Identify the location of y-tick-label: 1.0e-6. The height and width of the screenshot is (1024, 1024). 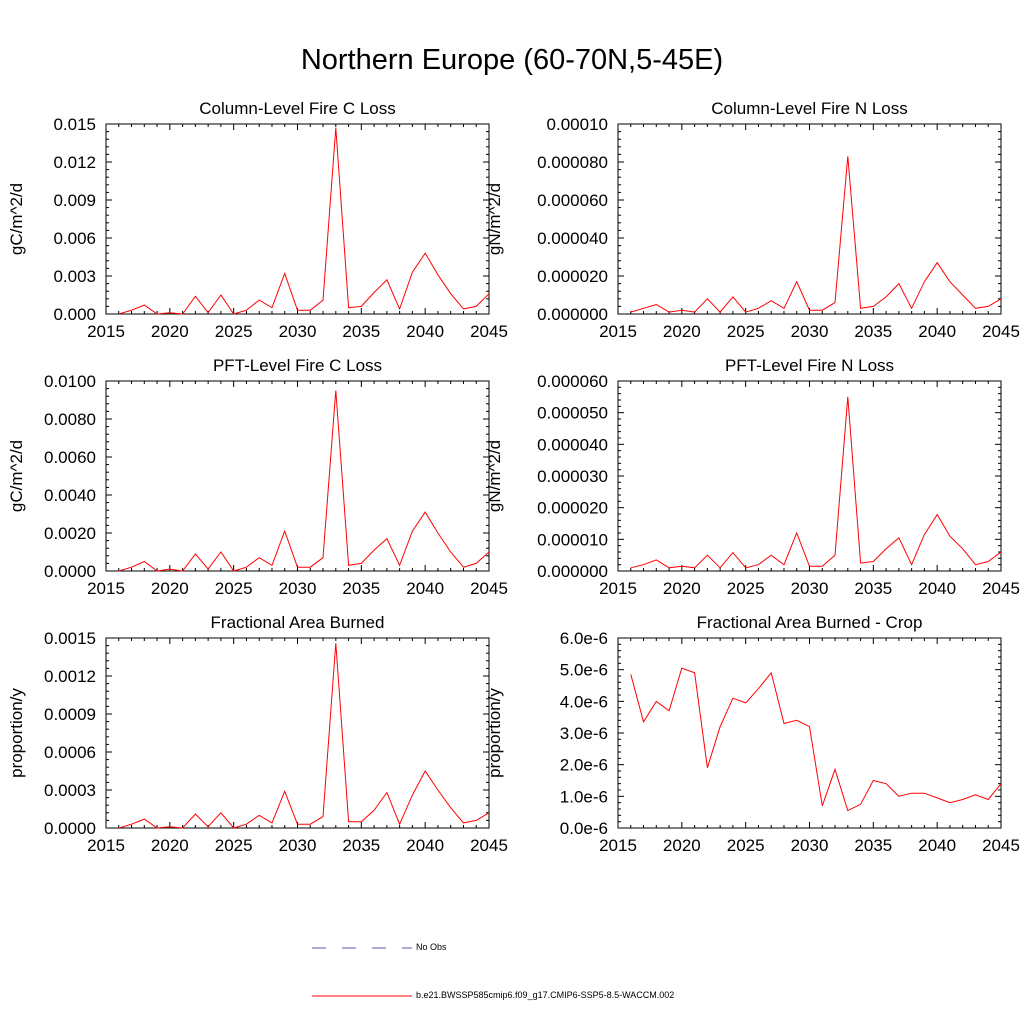
(584, 796).